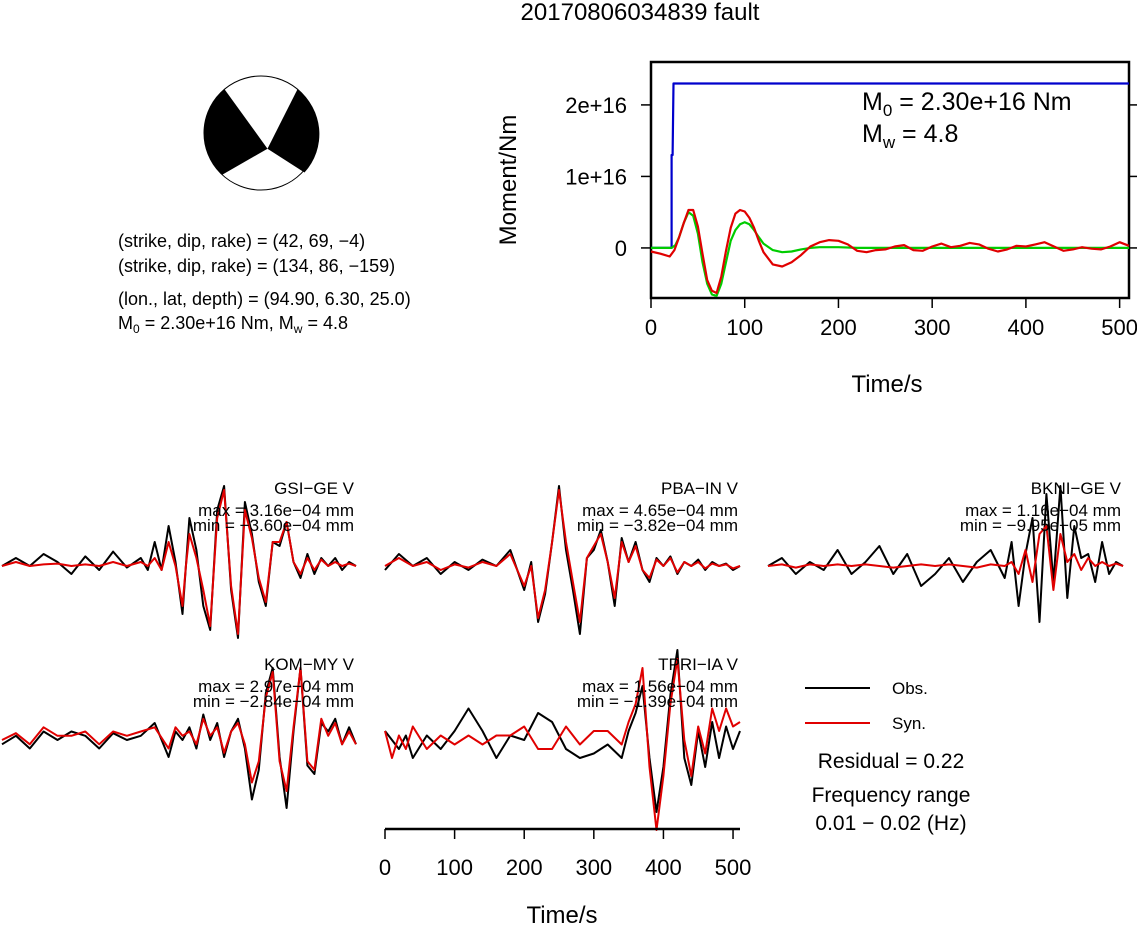 The height and width of the screenshot is (927, 1137). Describe the element at coordinates (886, 384) in the screenshot. I see `moment-xlabel: Time/s` at that location.